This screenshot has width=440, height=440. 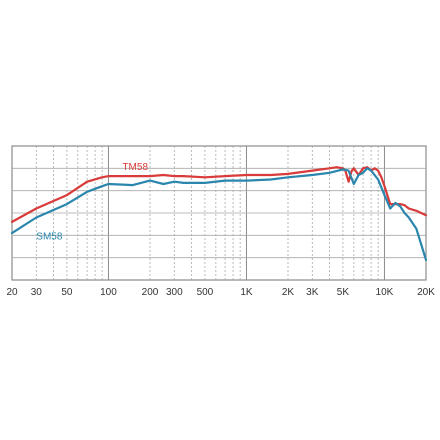 I want to click on x-tick-label: 2K, so click(x=288, y=292).